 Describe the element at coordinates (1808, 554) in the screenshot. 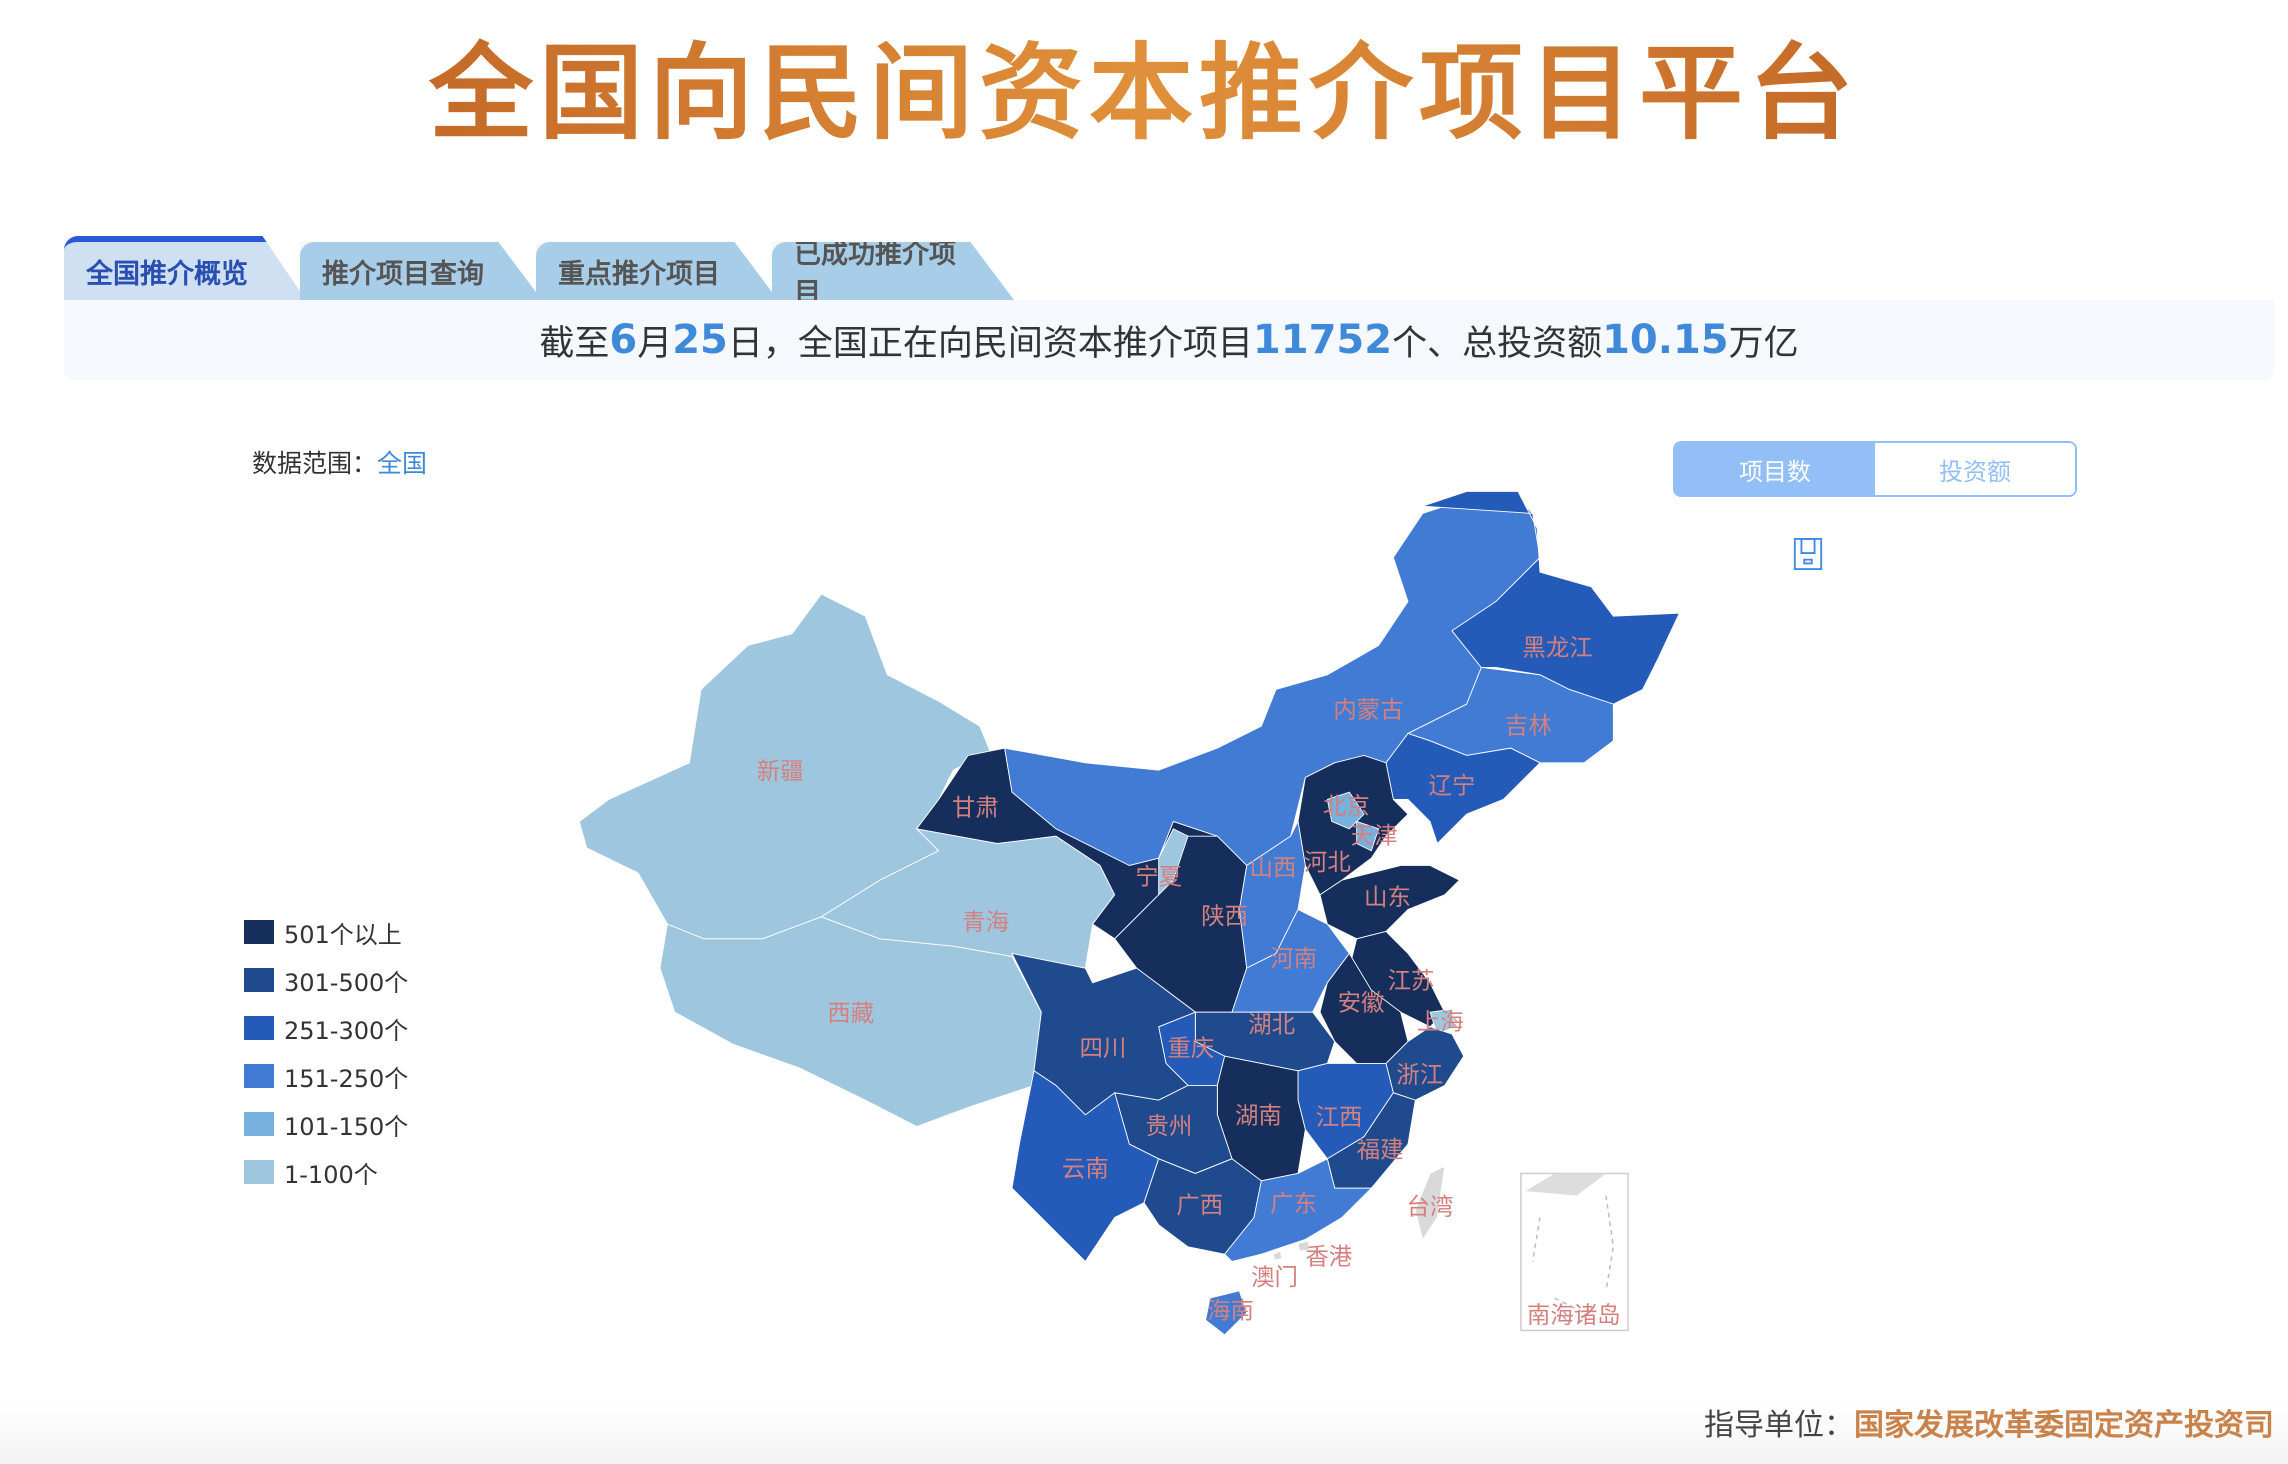

I see `save-icon` at that location.